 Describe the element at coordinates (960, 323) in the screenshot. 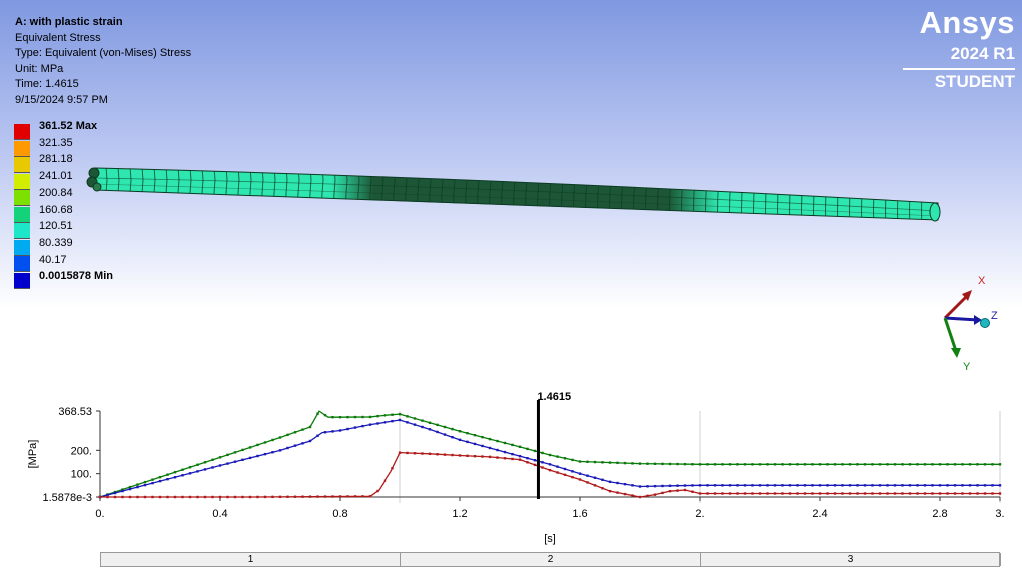

I see `axis-triad: X Z Y` at that location.